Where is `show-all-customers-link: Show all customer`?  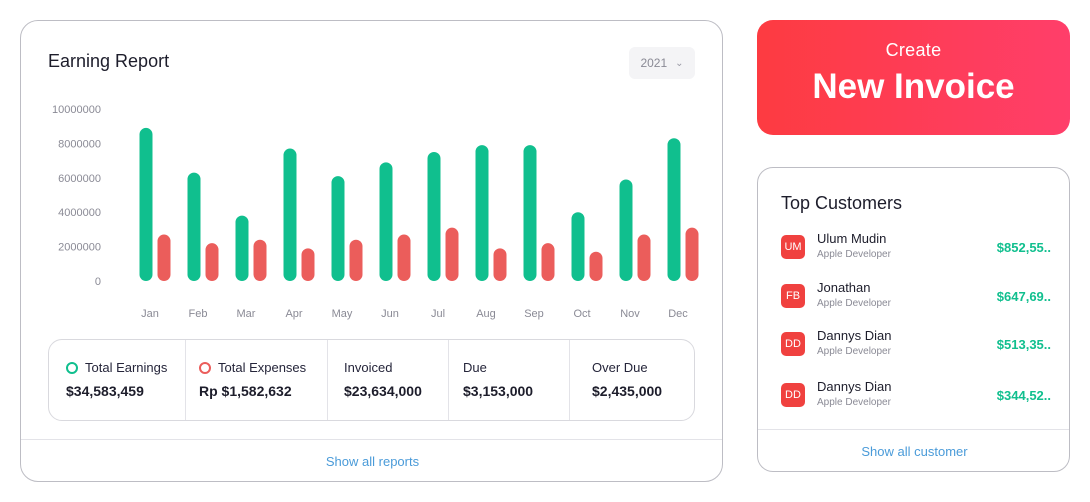
show-all-customers-link: Show all customer is located at coordinates (914, 451).